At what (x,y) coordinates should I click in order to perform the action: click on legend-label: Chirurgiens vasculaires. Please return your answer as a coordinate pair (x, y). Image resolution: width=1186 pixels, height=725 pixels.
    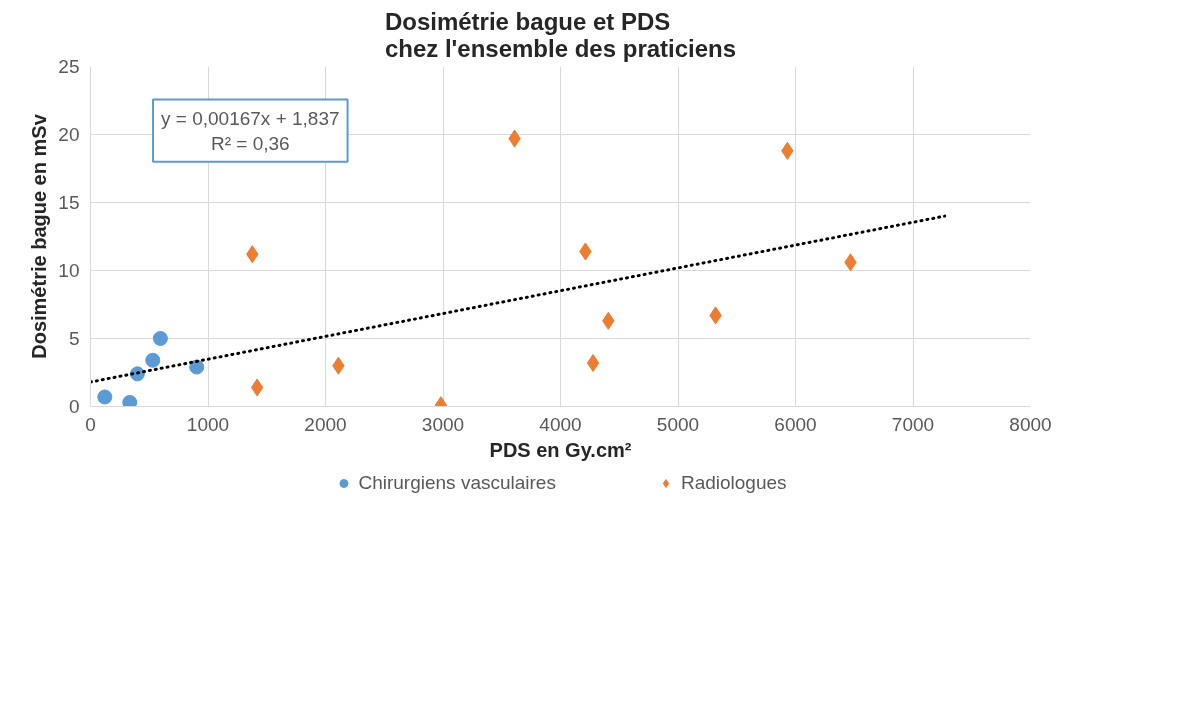
    Looking at the image, I should click on (457, 483).